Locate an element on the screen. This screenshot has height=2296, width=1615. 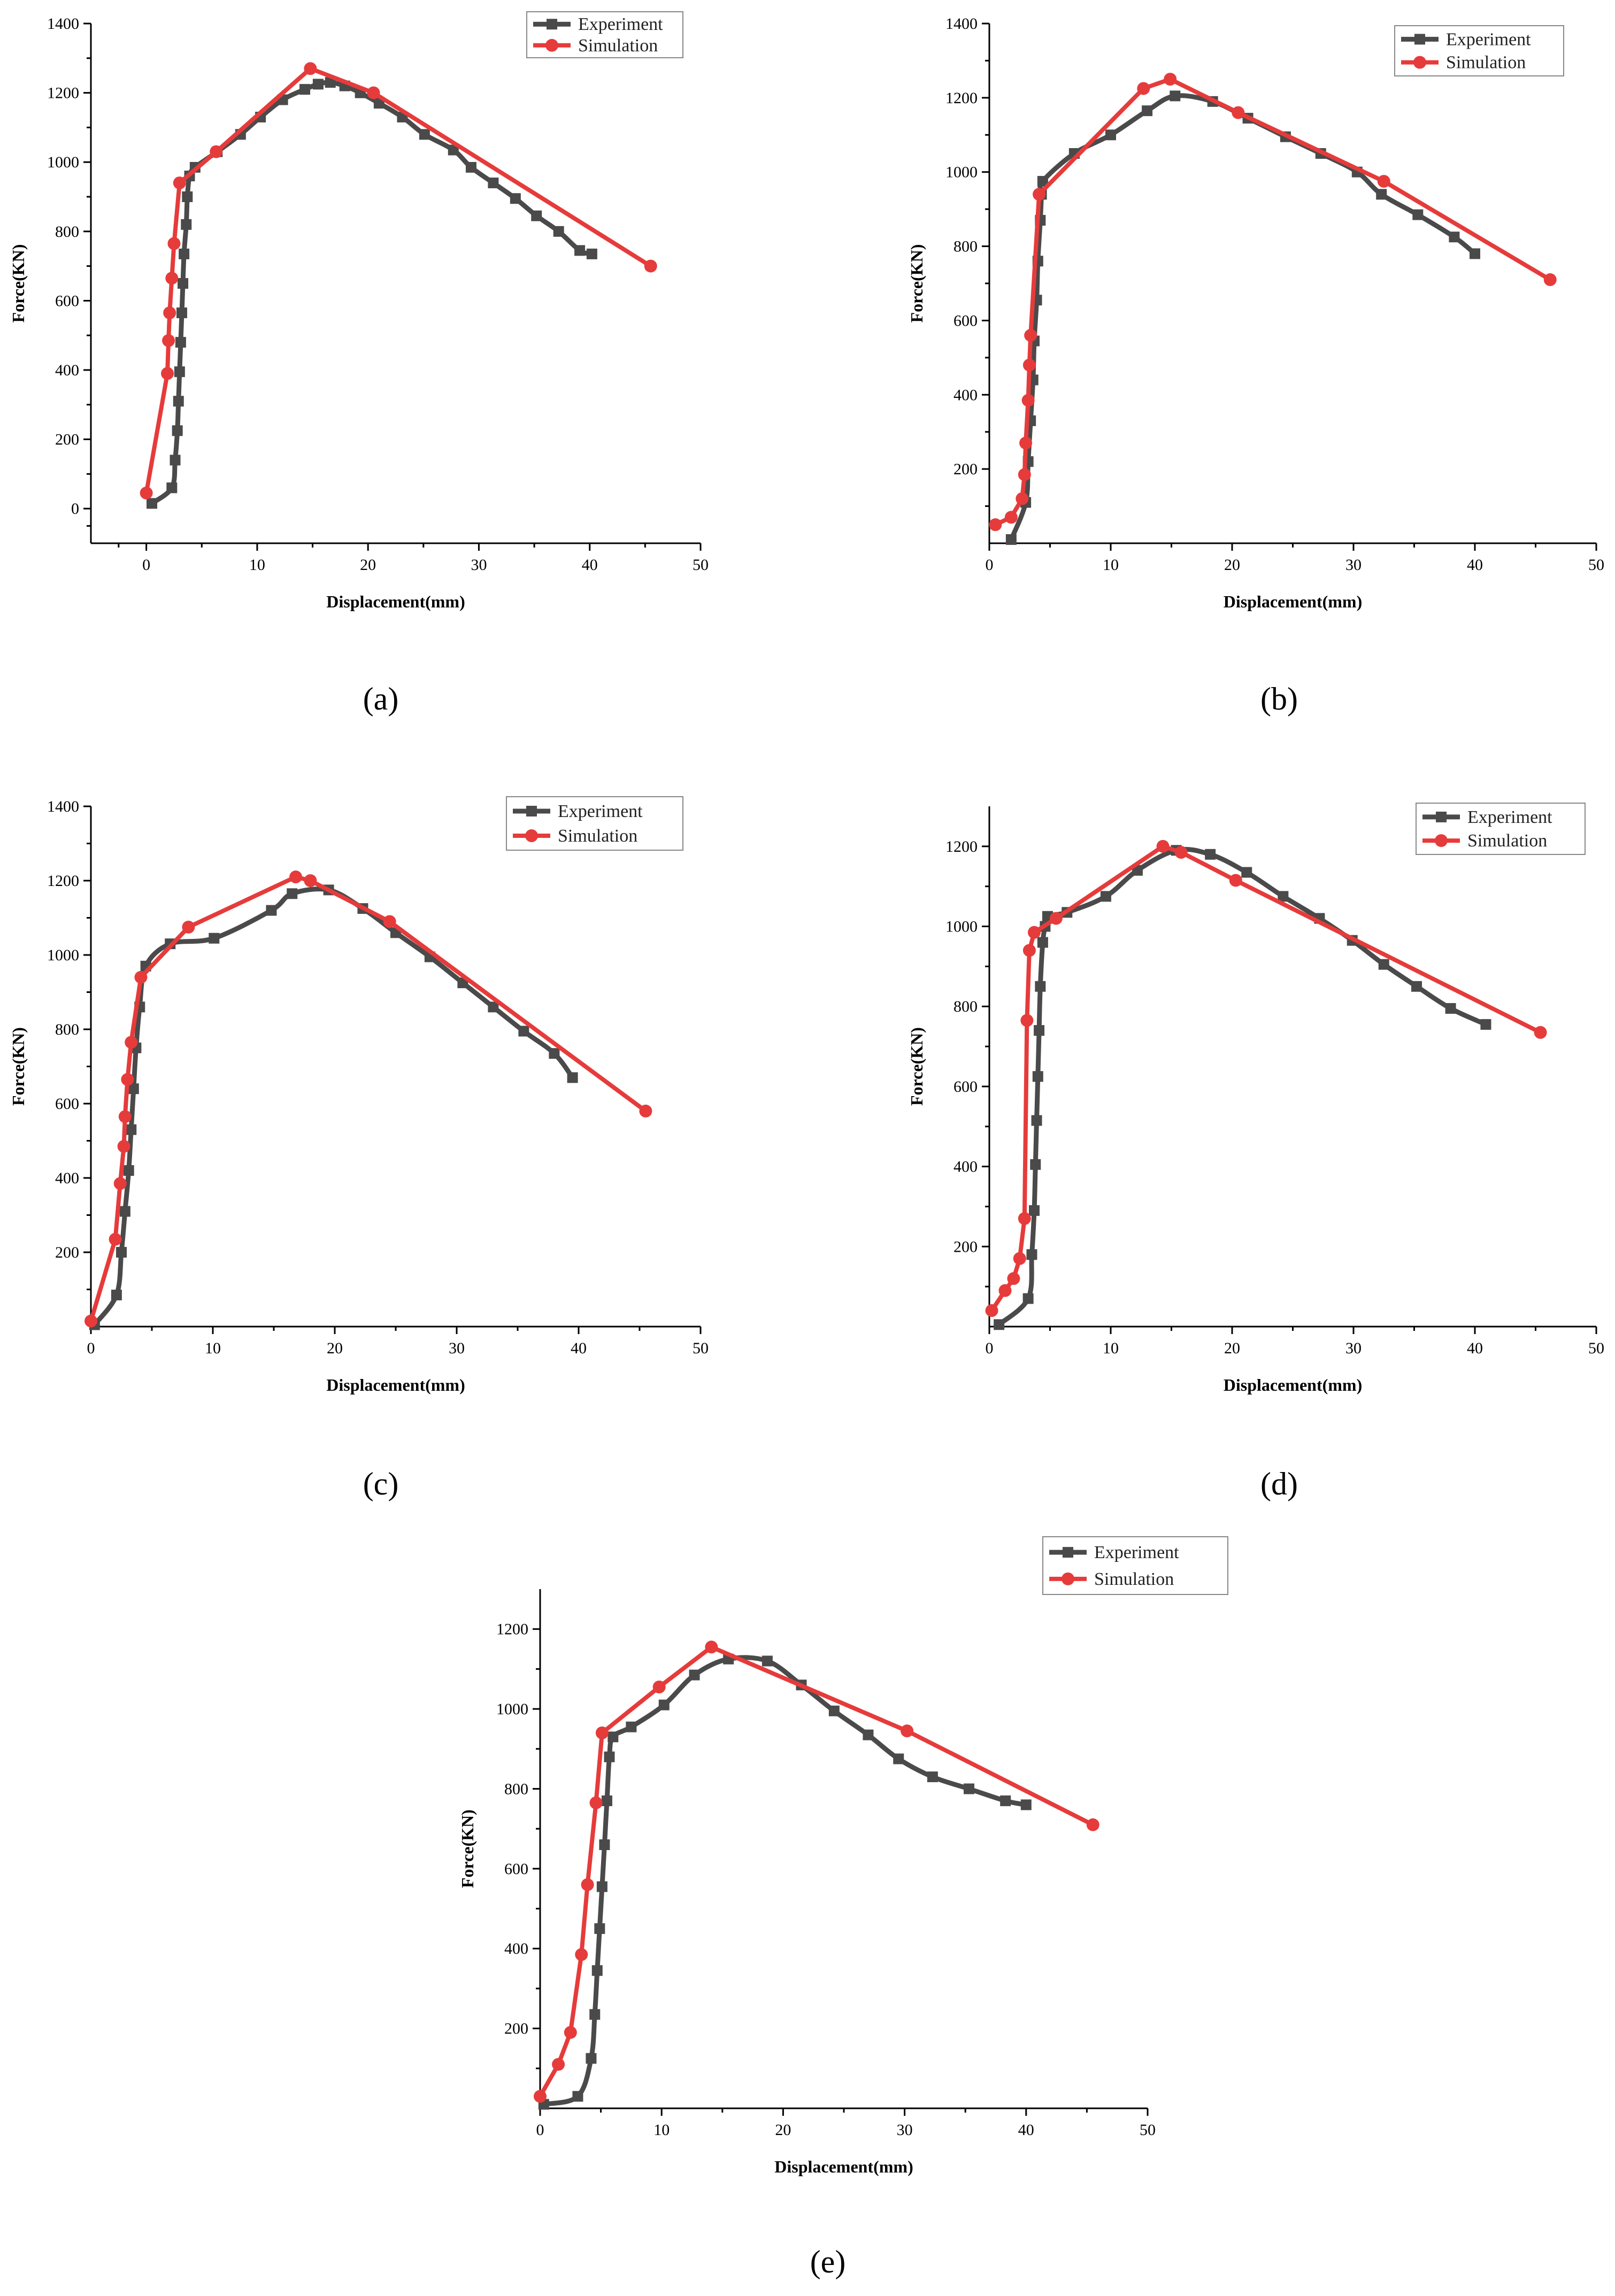
y-tick-label: 1000 is located at coordinates (962, 172).